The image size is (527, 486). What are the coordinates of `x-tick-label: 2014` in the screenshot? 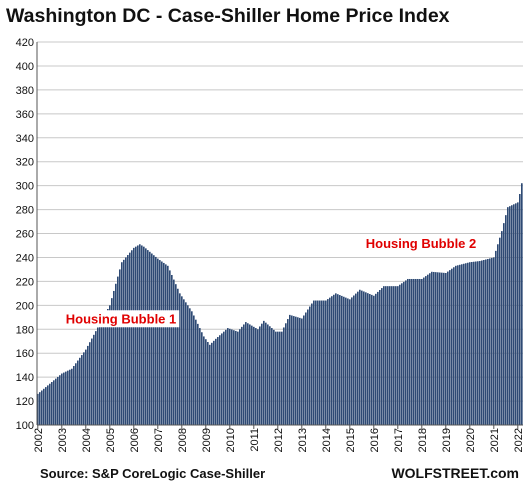 It's located at (327, 440).